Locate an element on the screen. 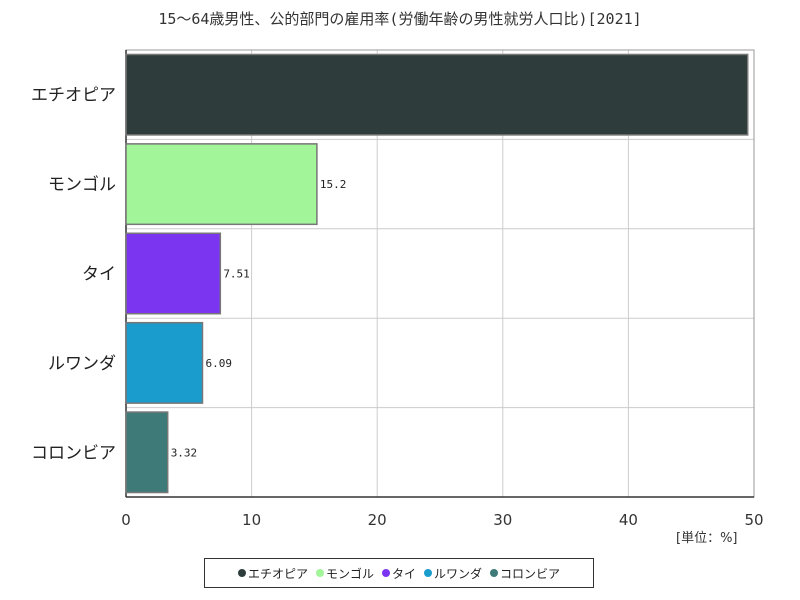 This screenshot has width=800, height=600. legend-item: コロンビア is located at coordinates (525, 573).